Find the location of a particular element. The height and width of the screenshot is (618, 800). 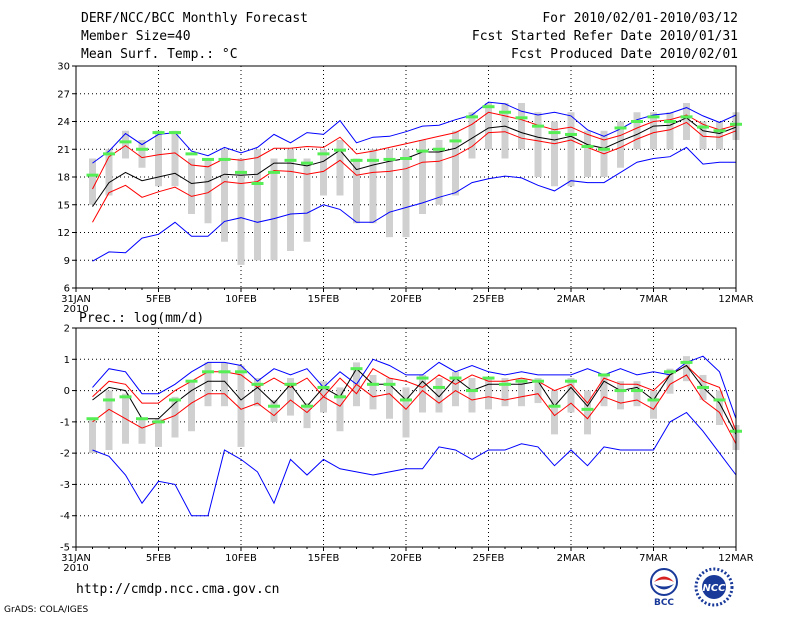

y-tick-label: 18 is located at coordinates (63, 178).